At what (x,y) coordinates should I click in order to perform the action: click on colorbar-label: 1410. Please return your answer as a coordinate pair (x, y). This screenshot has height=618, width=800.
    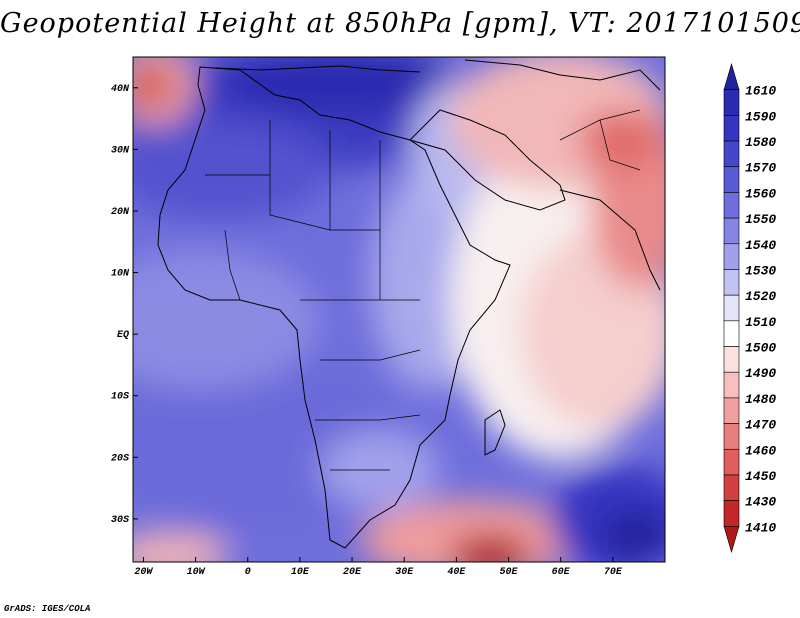
    Looking at the image, I should click on (760, 527).